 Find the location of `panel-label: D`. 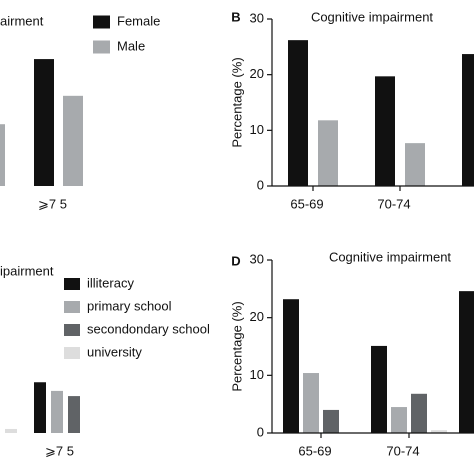

panel-label: D is located at coordinates (235, 260).